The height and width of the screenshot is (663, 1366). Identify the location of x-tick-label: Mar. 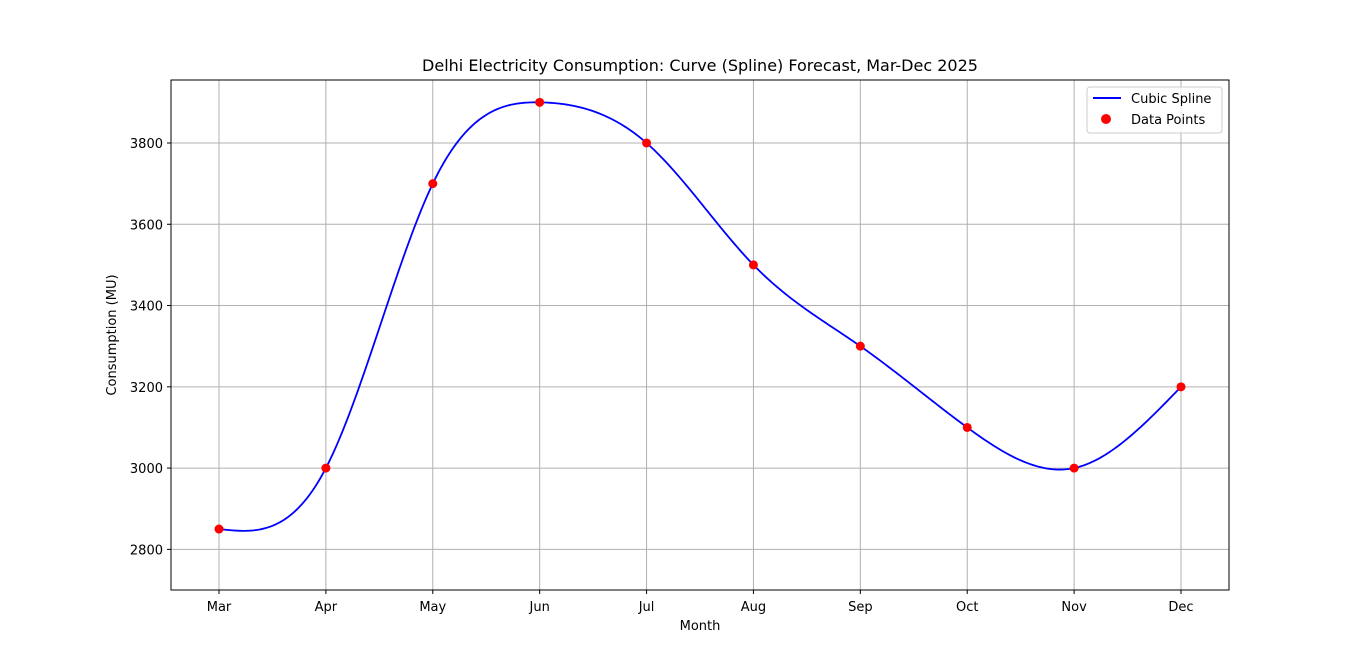
(219, 607).